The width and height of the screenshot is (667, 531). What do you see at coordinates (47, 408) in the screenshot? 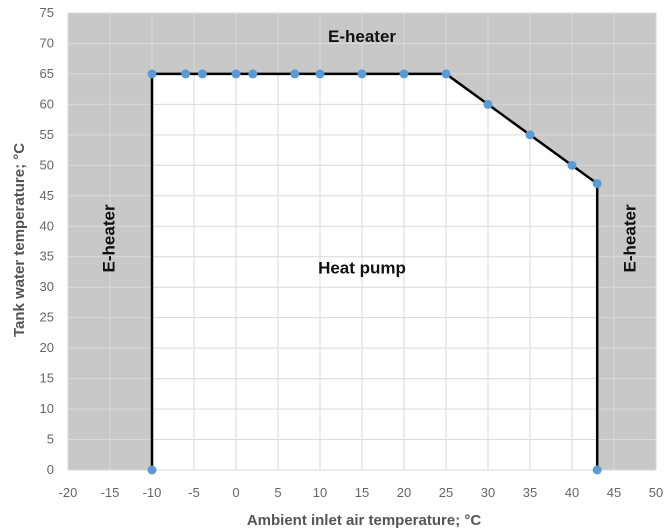
I see `y-tick-label: 10` at bounding box center [47, 408].